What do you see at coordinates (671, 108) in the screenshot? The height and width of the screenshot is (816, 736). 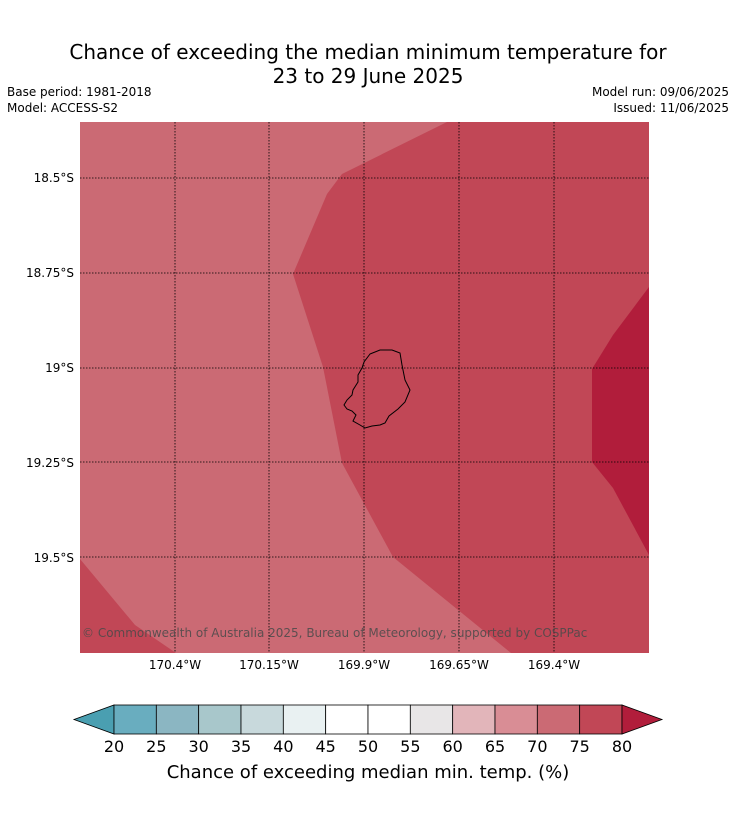 I see `issued-date: Issued: 11/06/2025` at bounding box center [671, 108].